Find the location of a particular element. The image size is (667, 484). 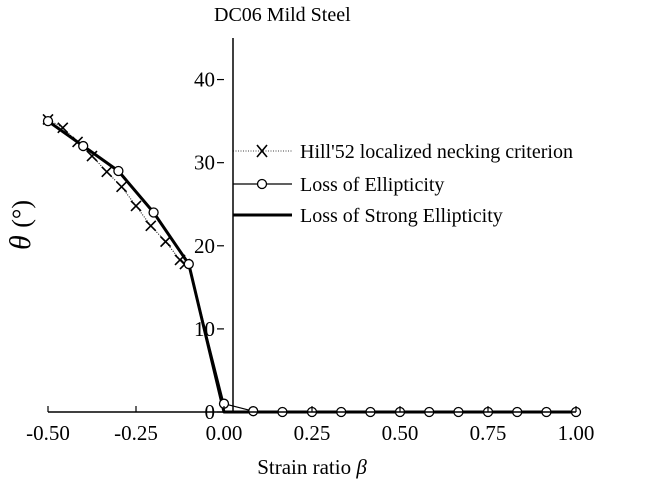

legend-label-hill52: Hill'52 localized necking criterion is located at coordinates (436, 152).